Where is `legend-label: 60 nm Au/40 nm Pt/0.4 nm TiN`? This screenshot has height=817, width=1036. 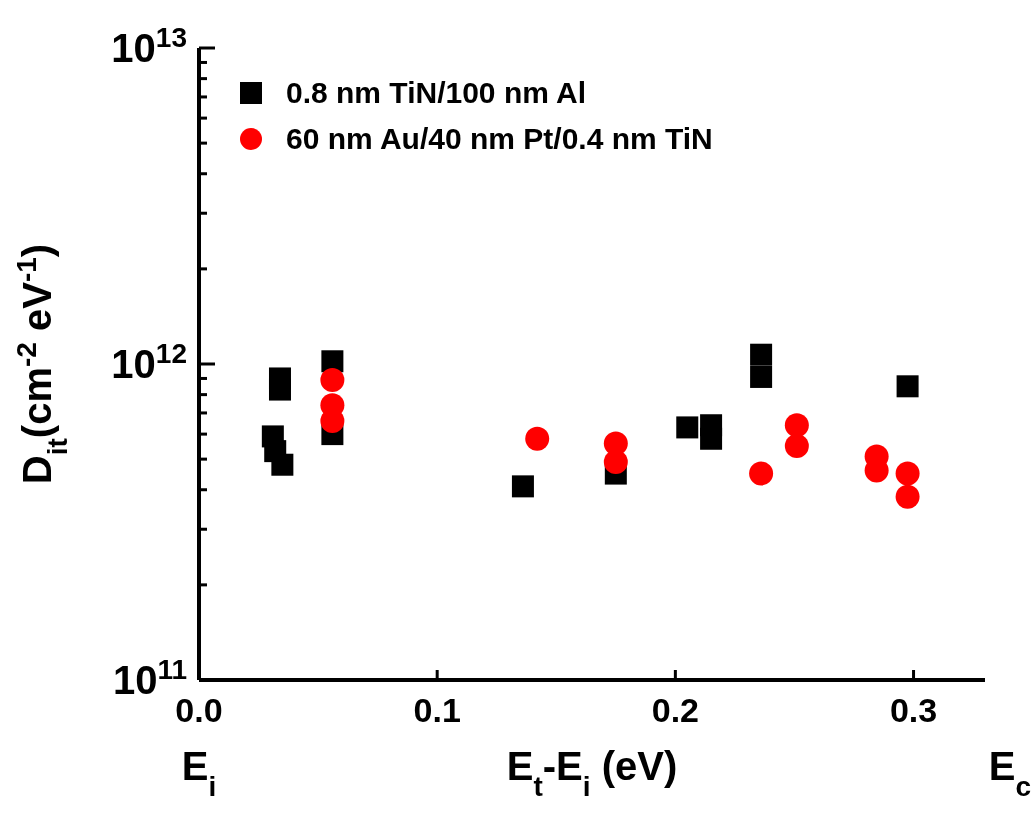
legend-label: 60 nm Au/40 nm Pt/0.4 nm TiN is located at coordinates (499, 139).